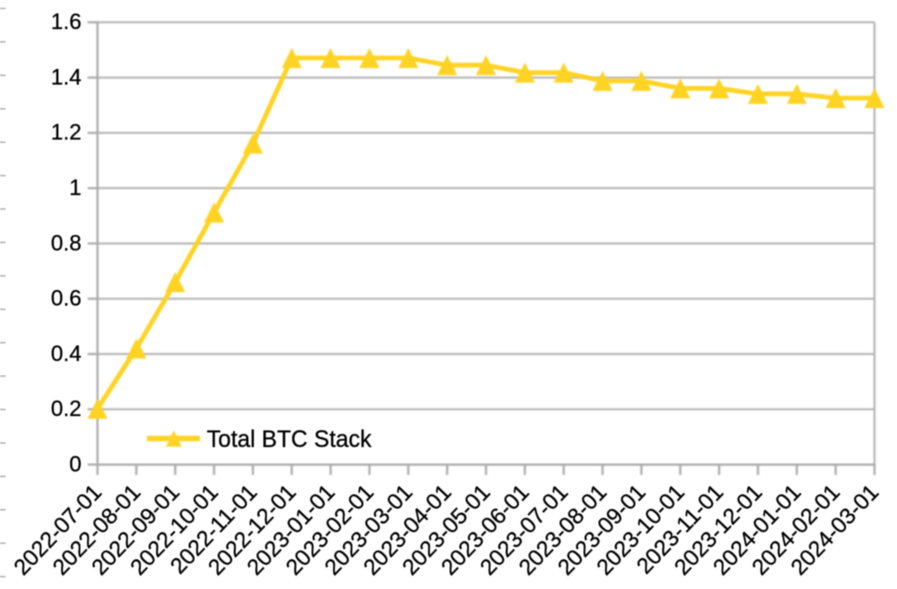 The height and width of the screenshot is (589, 897). I want to click on svg-text: Total BTC Stack, so click(289, 439).